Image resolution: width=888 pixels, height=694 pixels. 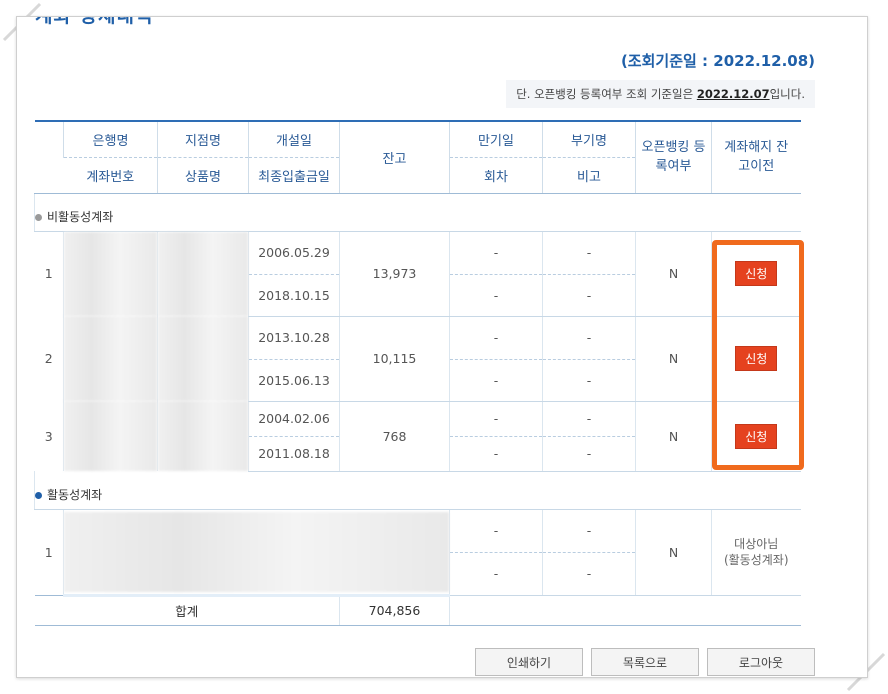 What do you see at coordinates (394, 274) in the screenshot?
I see `balance: 13,973` at bounding box center [394, 274].